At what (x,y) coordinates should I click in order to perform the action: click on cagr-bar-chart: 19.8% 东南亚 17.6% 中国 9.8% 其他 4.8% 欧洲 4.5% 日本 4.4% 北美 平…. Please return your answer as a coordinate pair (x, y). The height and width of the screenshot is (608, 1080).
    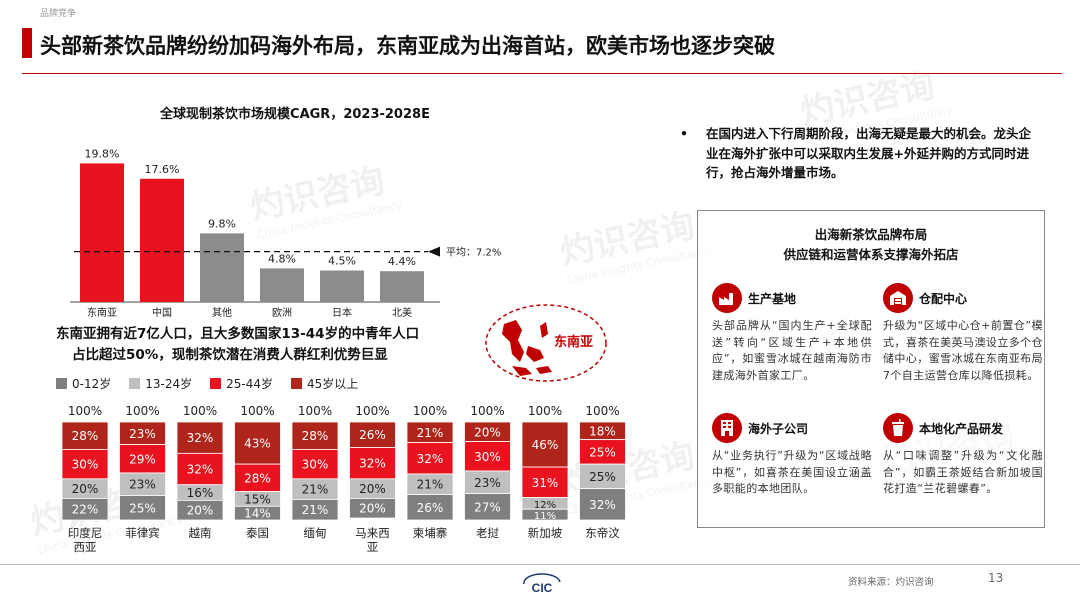
    Looking at the image, I should click on (285, 232).